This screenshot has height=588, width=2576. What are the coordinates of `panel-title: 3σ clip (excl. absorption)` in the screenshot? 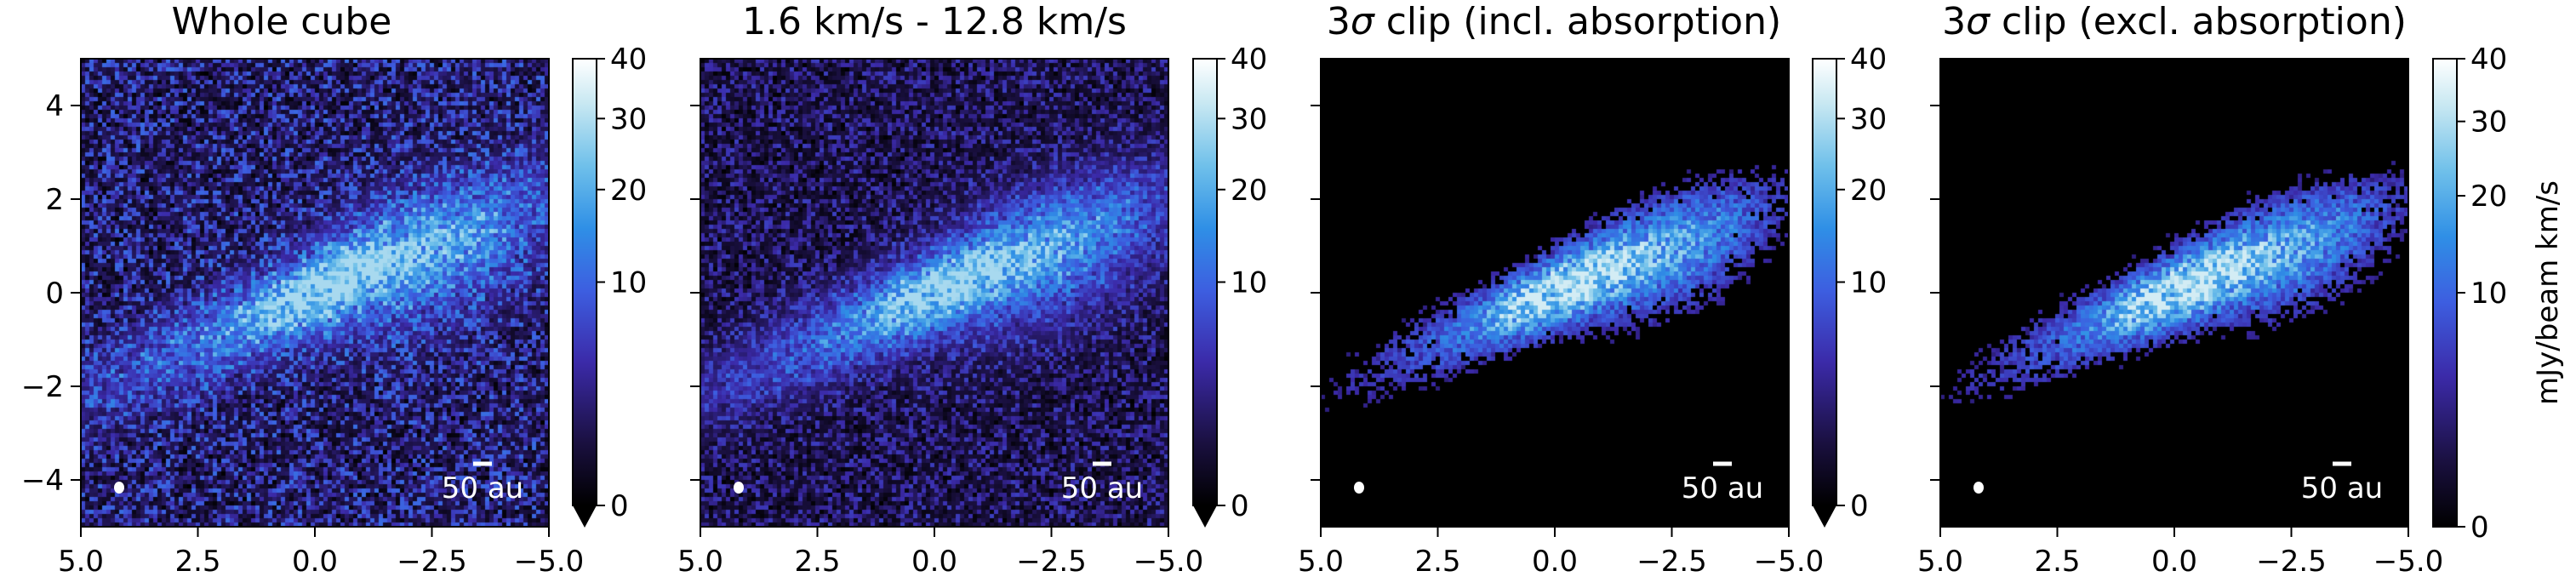 It's located at (2174, 21).